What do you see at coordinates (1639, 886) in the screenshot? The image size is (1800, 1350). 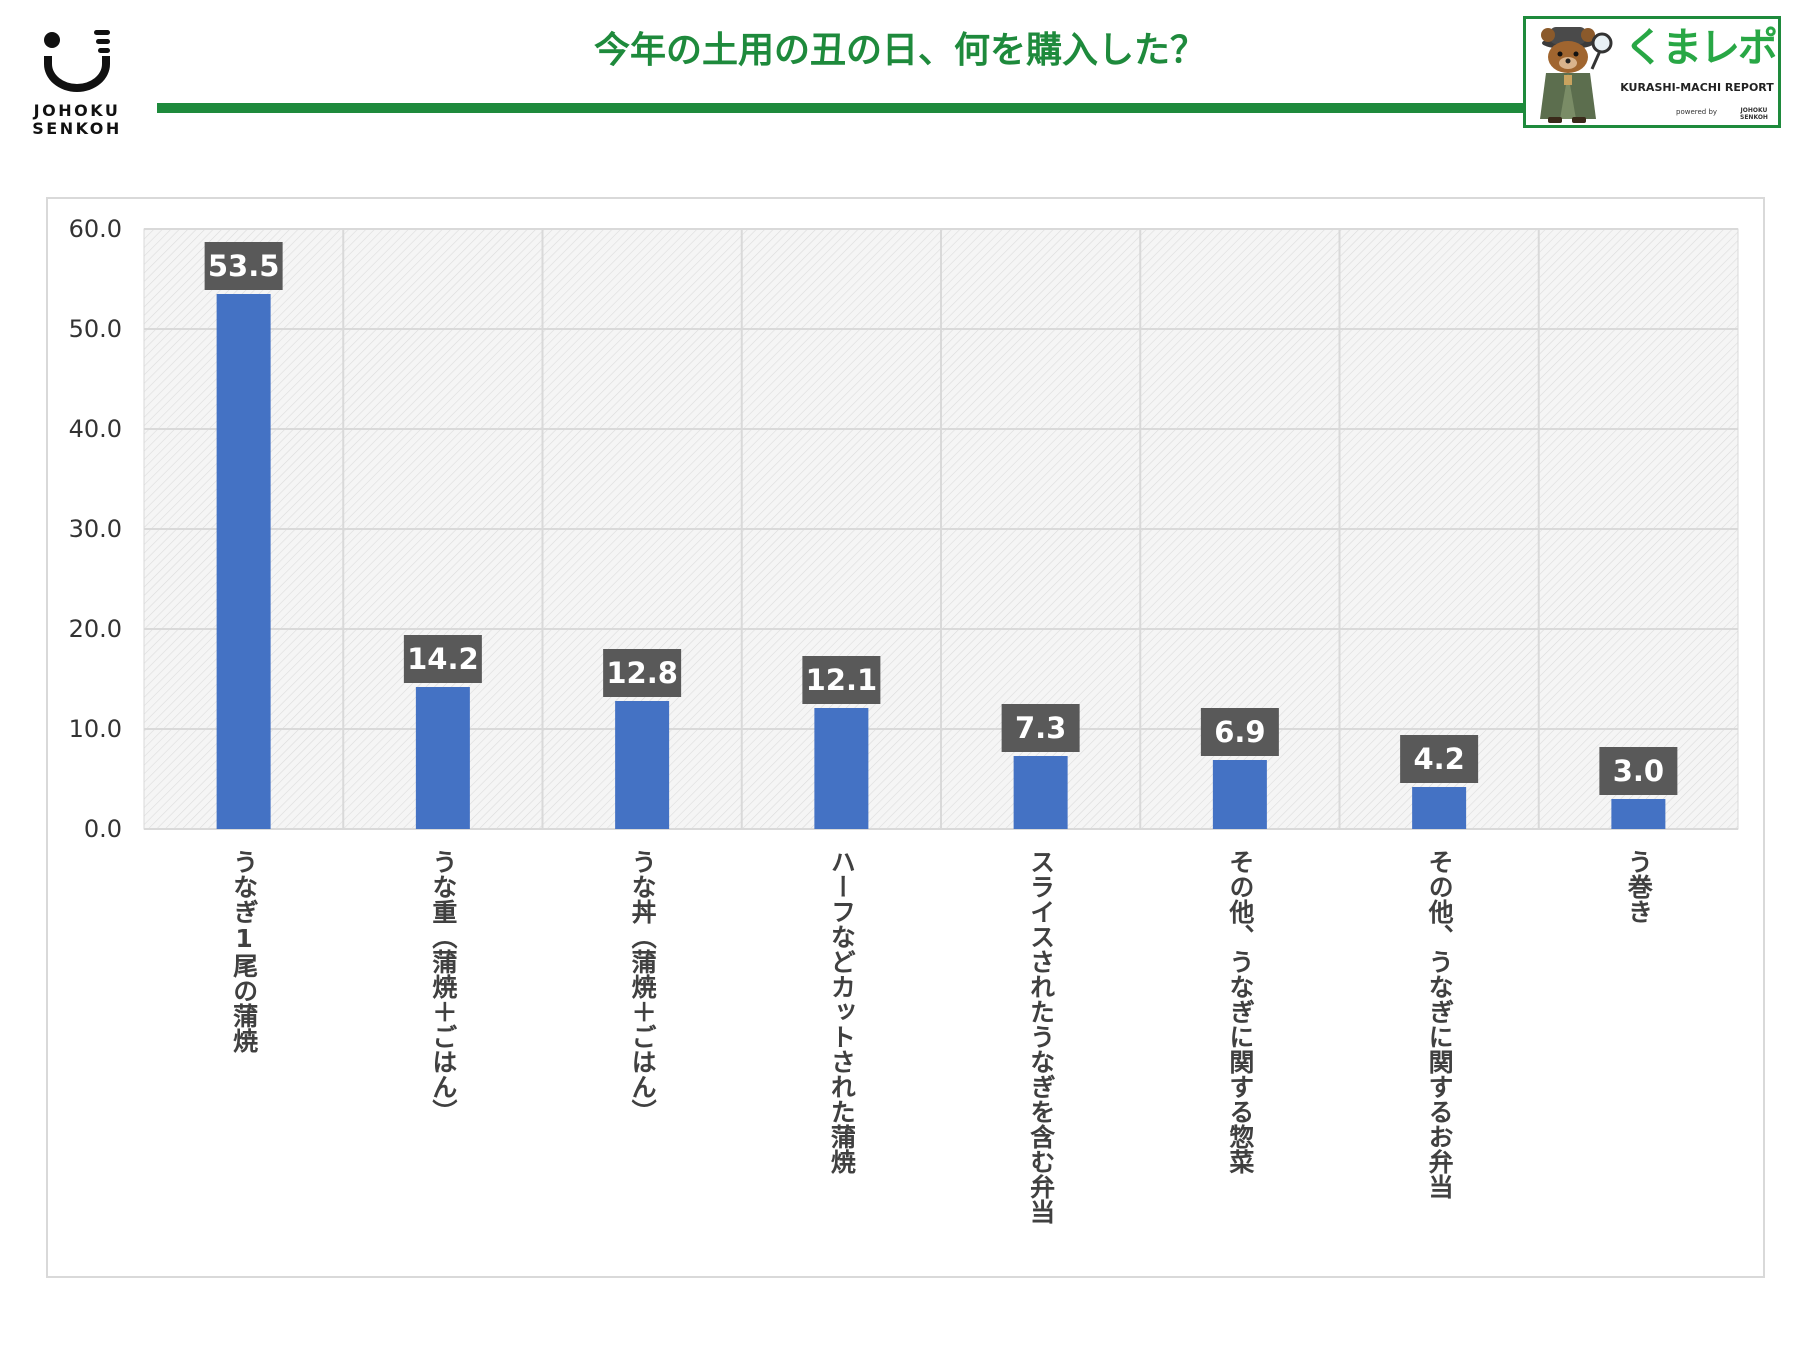 I see `category-label: う巻き` at bounding box center [1639, 886].